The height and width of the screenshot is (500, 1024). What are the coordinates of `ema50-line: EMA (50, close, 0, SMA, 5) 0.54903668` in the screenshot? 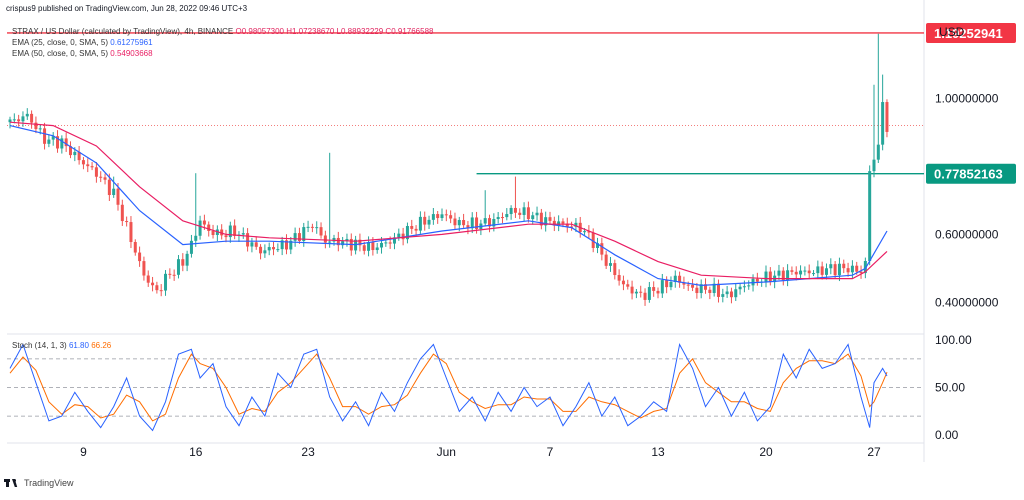 It's located at (82, 54).